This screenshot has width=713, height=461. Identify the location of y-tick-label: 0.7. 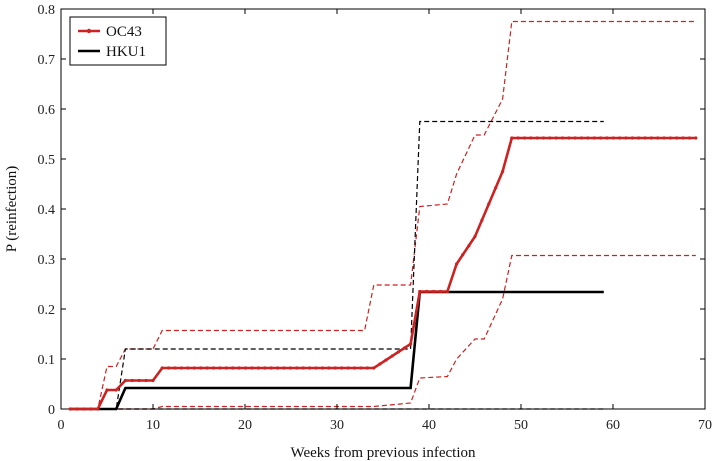
(47, 60).